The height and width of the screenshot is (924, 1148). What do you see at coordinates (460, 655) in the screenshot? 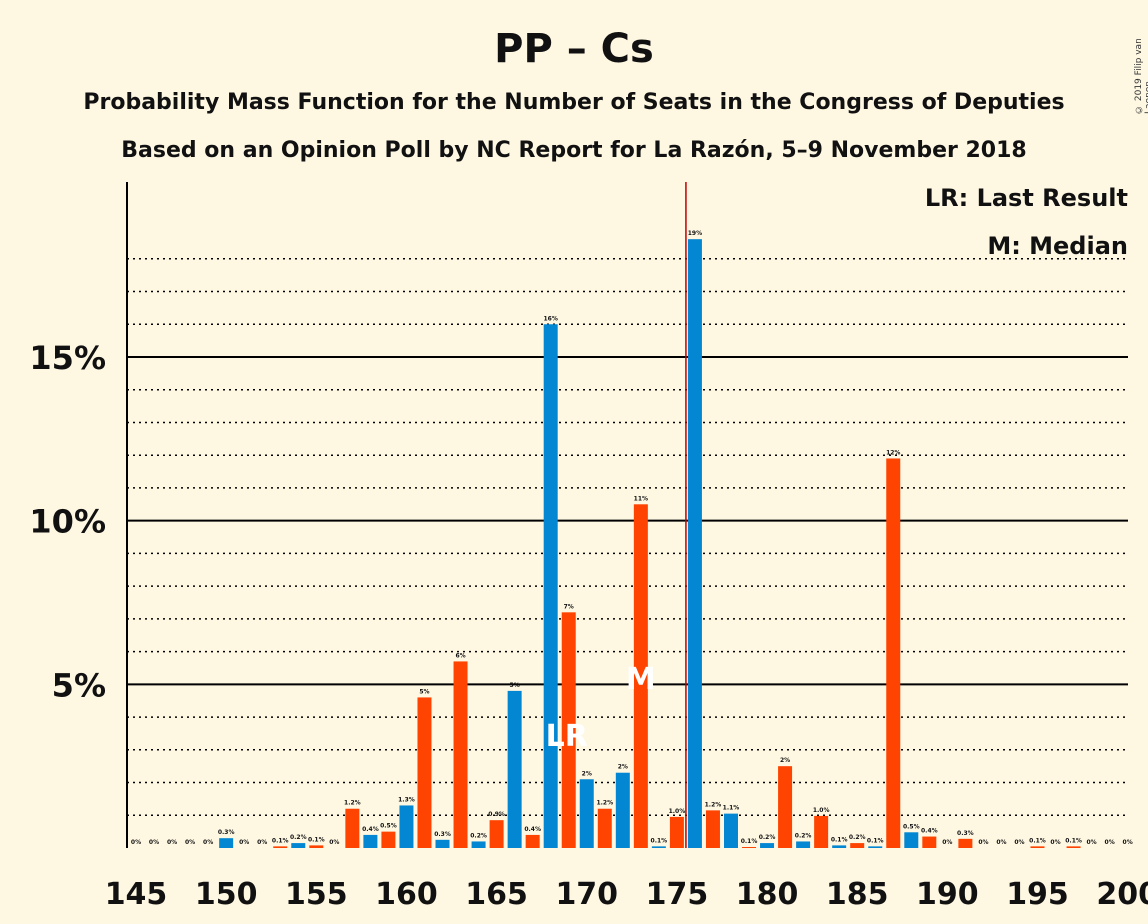
I see `bar-value-label: 6%` at bounding box center [460, 655].